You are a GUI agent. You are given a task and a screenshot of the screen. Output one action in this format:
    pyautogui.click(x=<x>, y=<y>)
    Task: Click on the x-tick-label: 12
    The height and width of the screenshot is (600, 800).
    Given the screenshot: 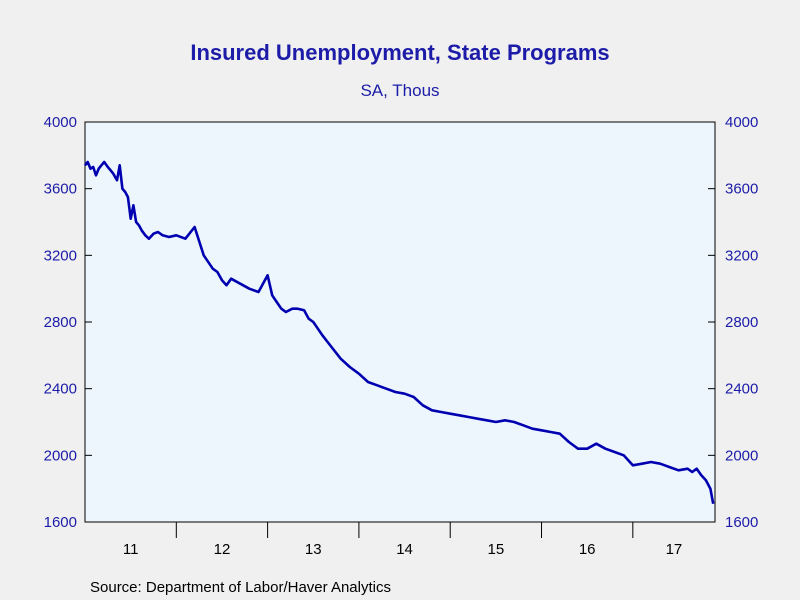 What is the action you would take?
    pyautogui.click(x=222, y=549)
    